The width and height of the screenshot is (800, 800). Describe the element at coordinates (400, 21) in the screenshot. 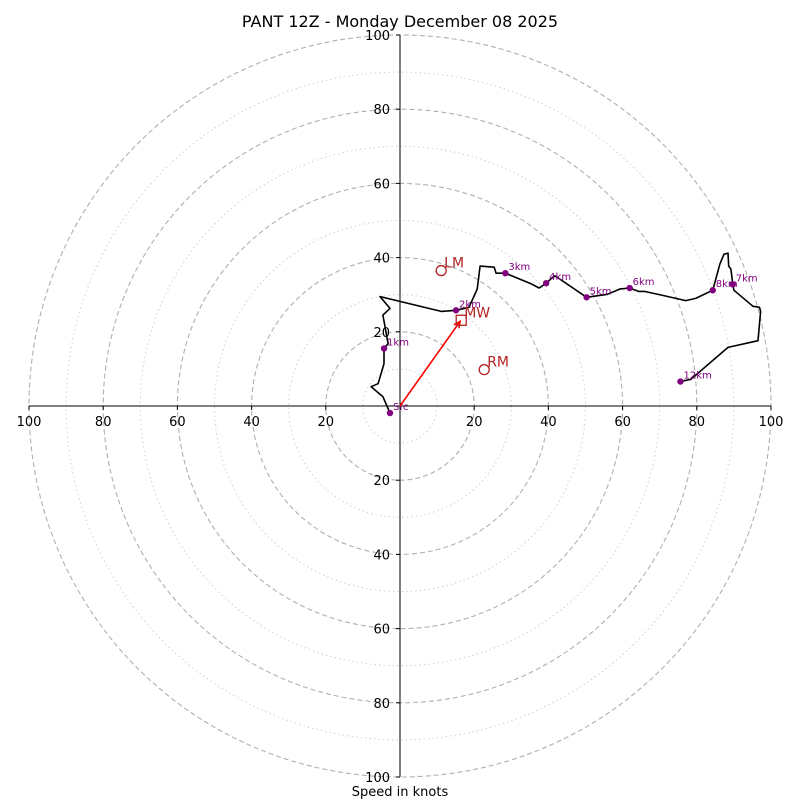

I see `chart-title: PANT 12Z - Monday December 08 2025` at that location.